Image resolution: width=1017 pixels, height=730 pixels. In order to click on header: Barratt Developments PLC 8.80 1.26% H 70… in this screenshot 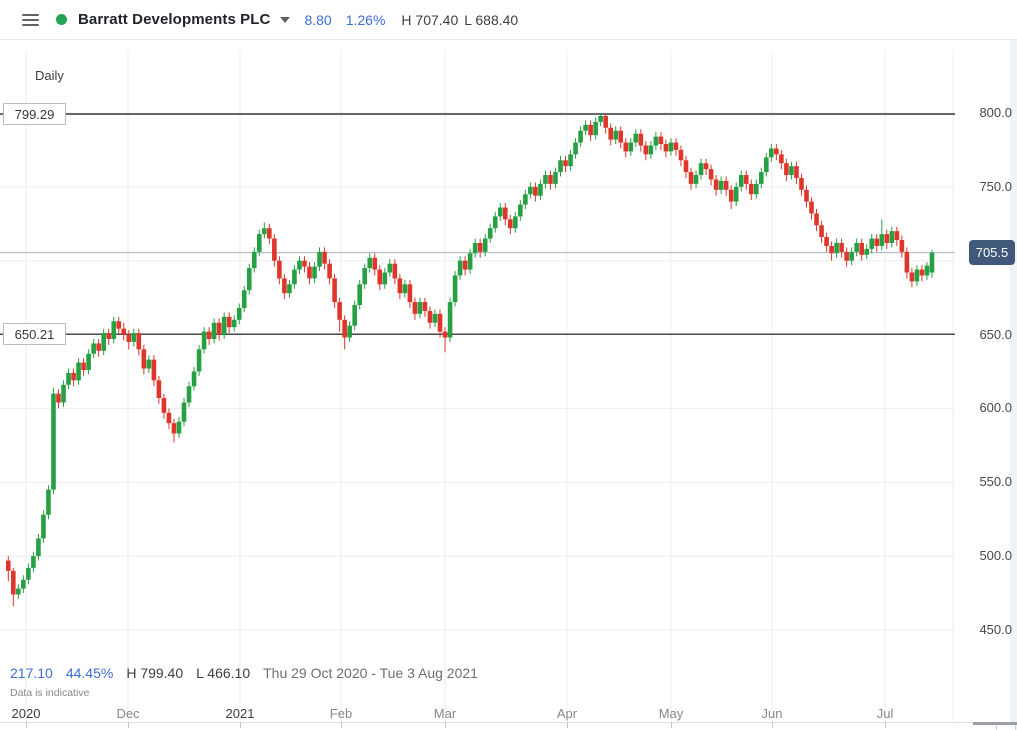, I will do `click(508, 20)`.